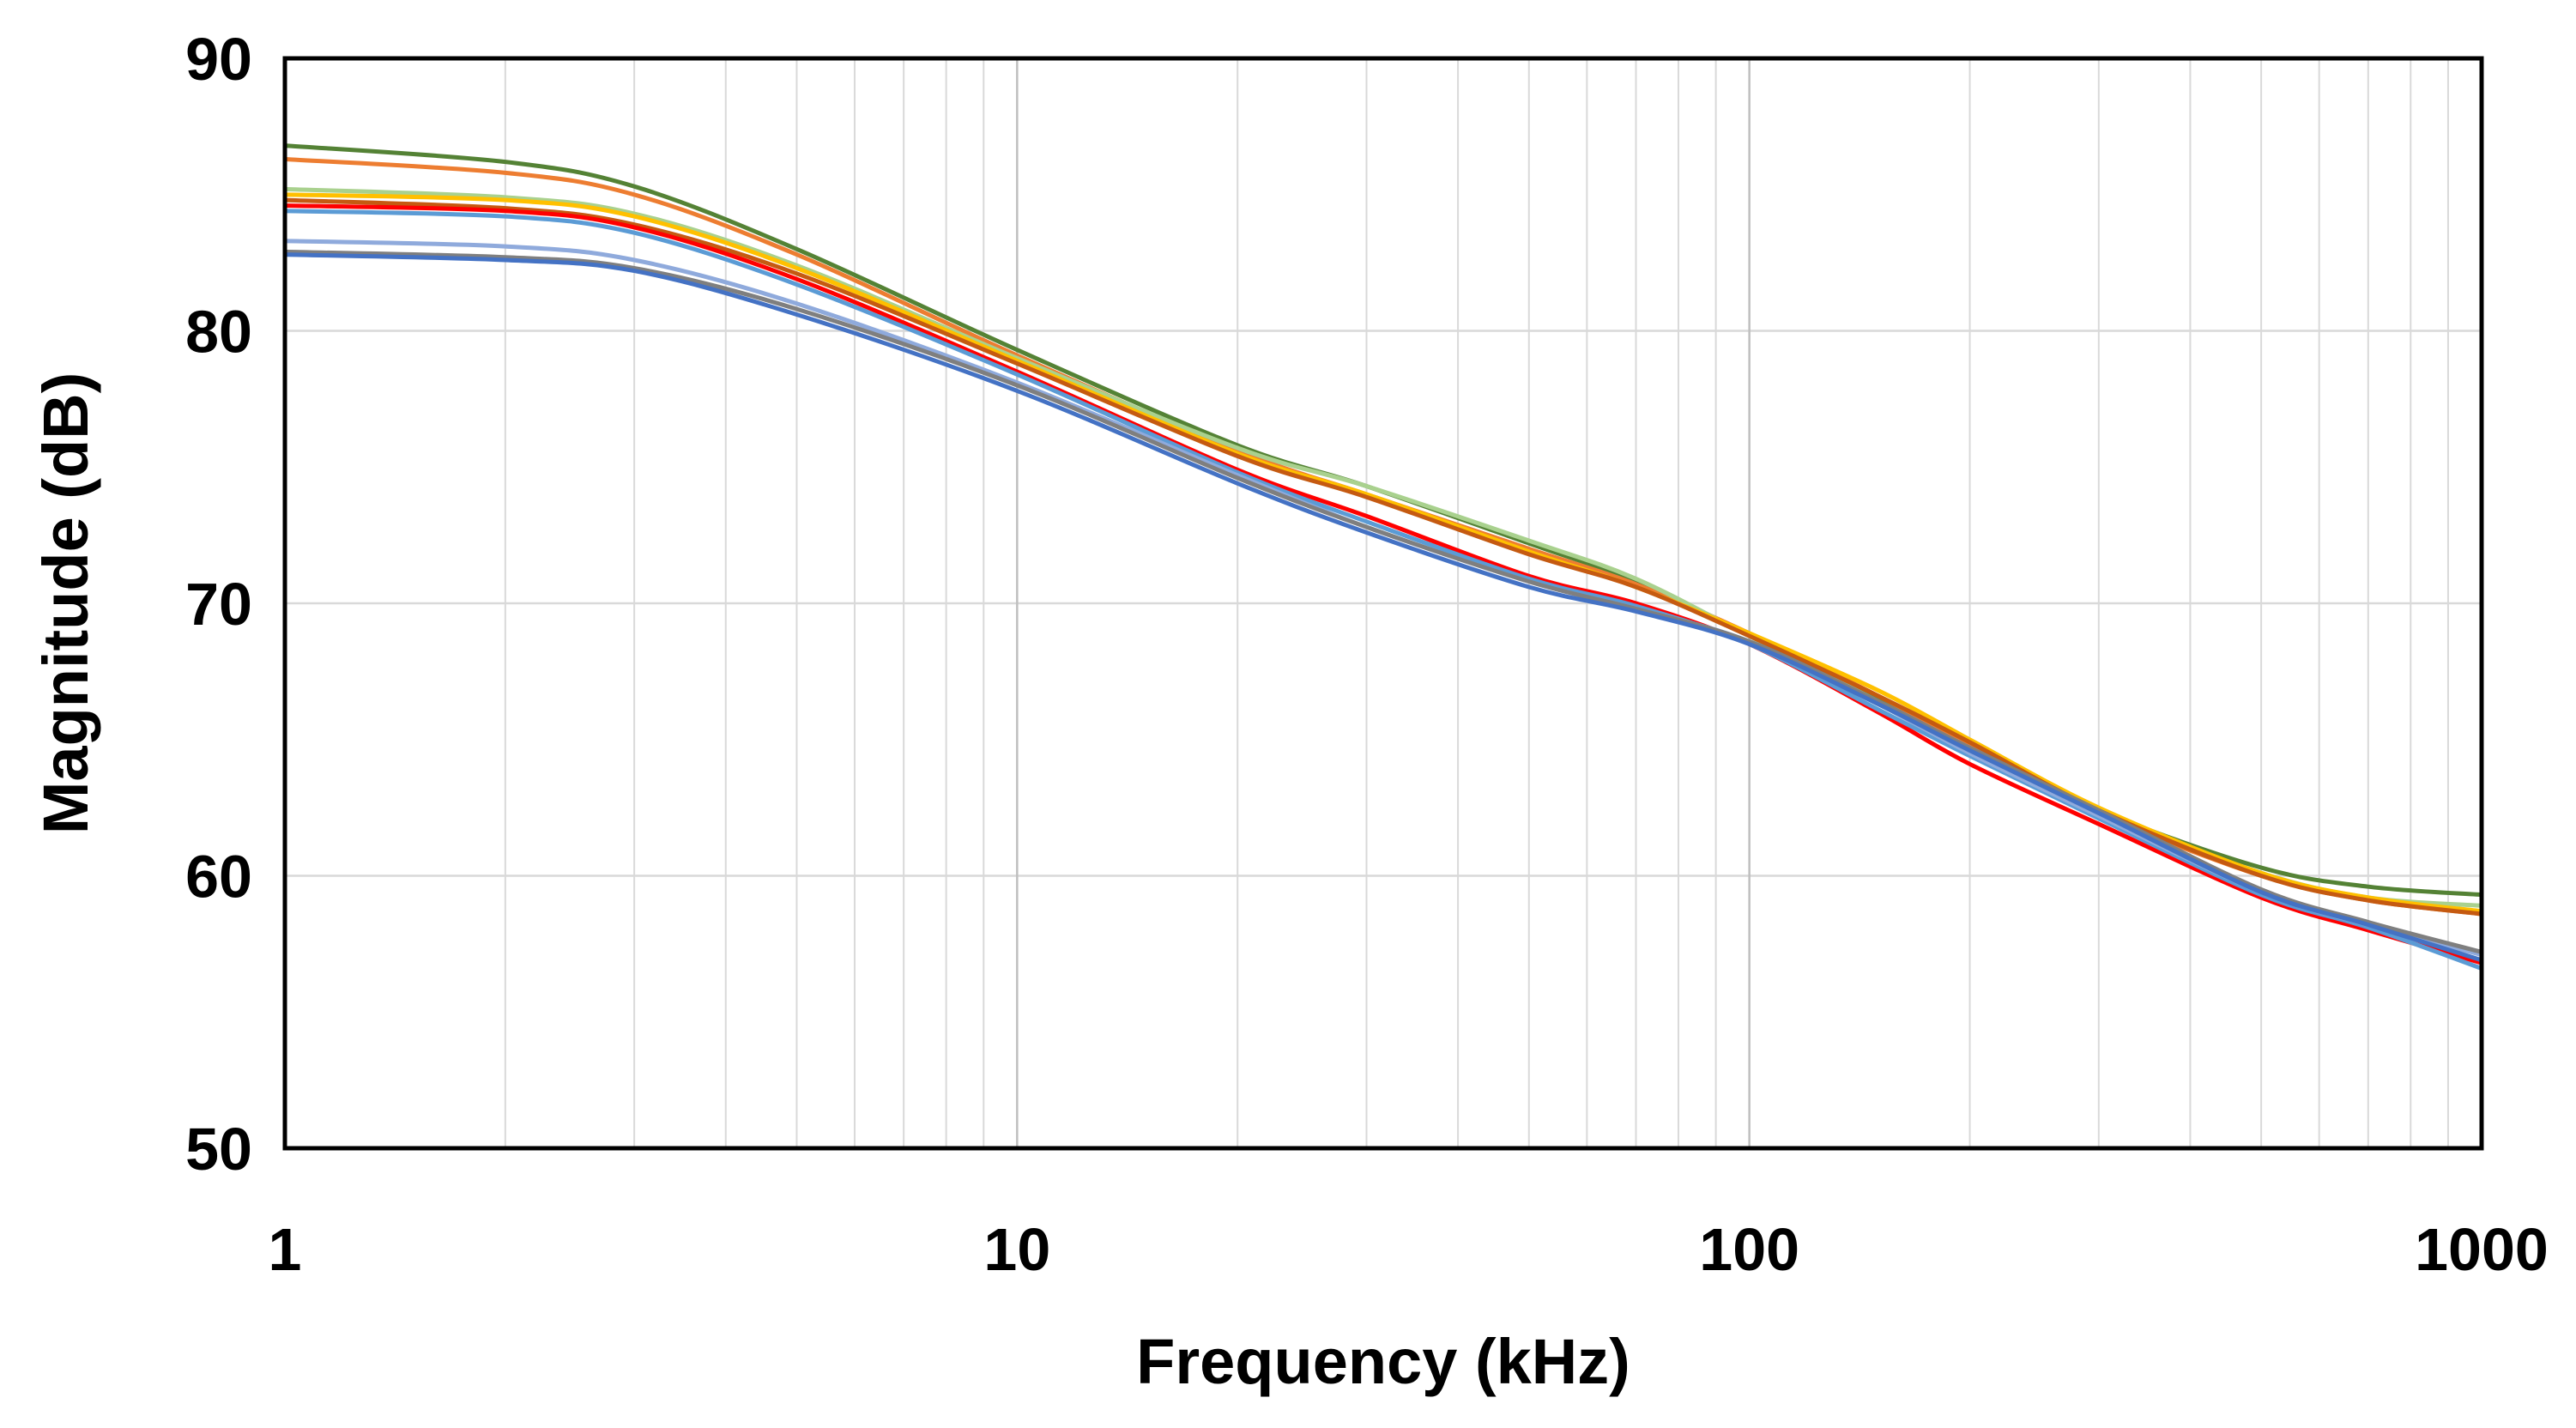 The width and height of the screenshot is (2576, 1428). What do you see at coordinates (285, 1249) in the screenshot?
I see `x-tick-label: 1` at bounding box center [285, 1249].